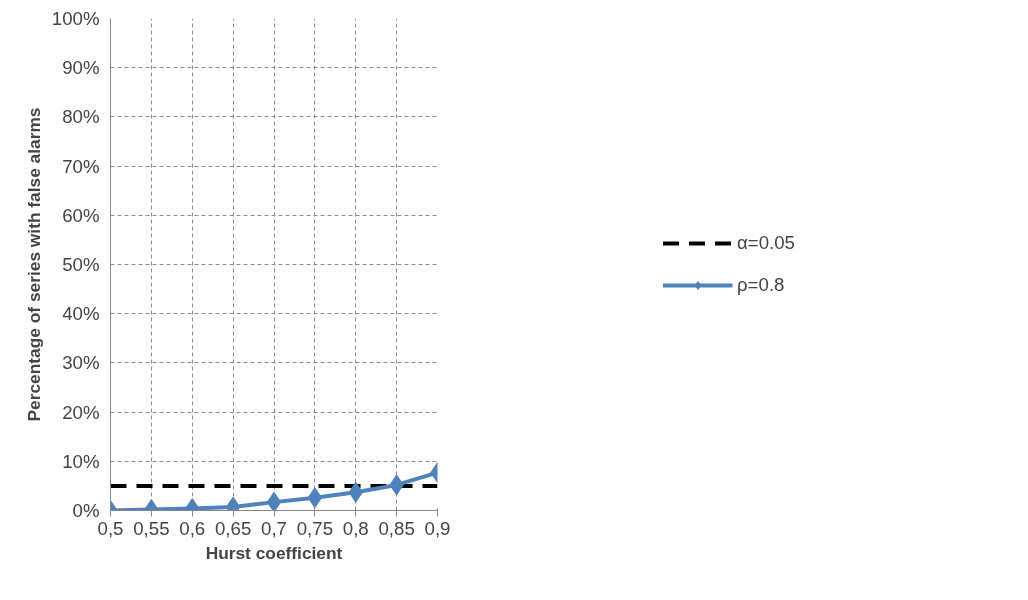  Describe the element at coordinates (81, 215) in the screenshot. I see `y-tick-label: 60%` at that location.